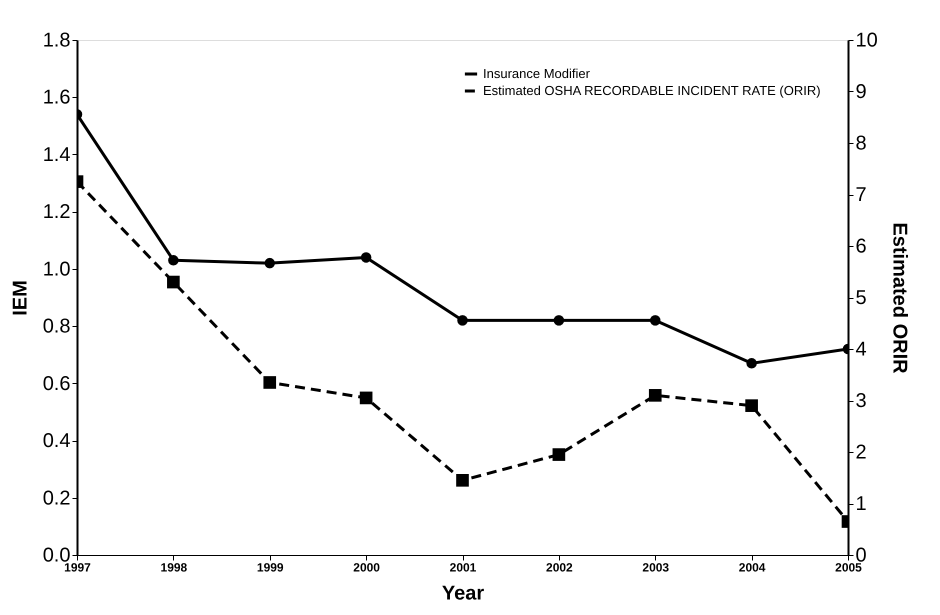 This screenshot has height=615, width=940. What do you see at coordinates (56, 155) in the screenshot?
I see `y-tick-label: 1.4` at bounding box center [56, 155].